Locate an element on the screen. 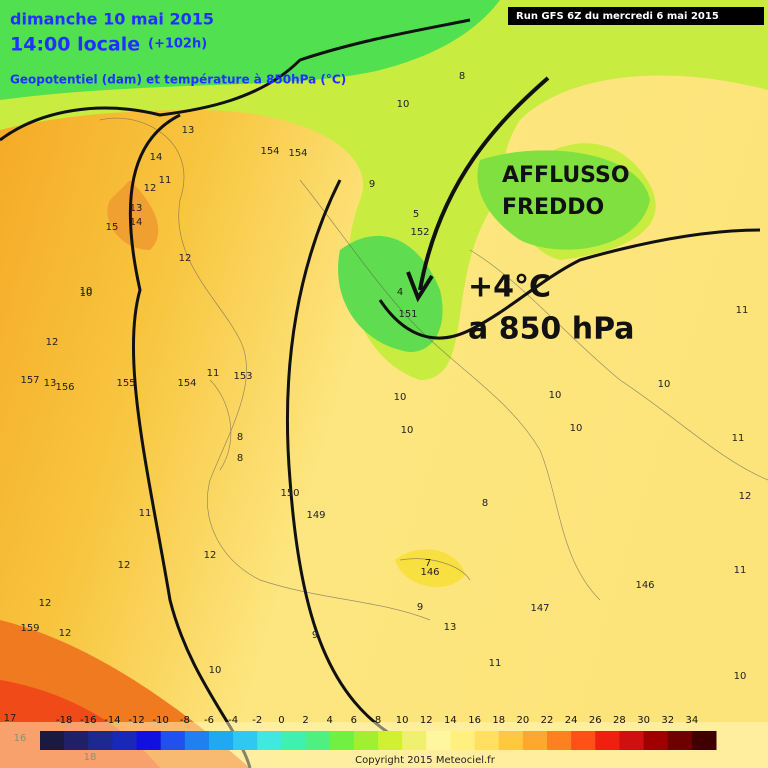  contour-label: 159 is located at coordinates (29, 628).